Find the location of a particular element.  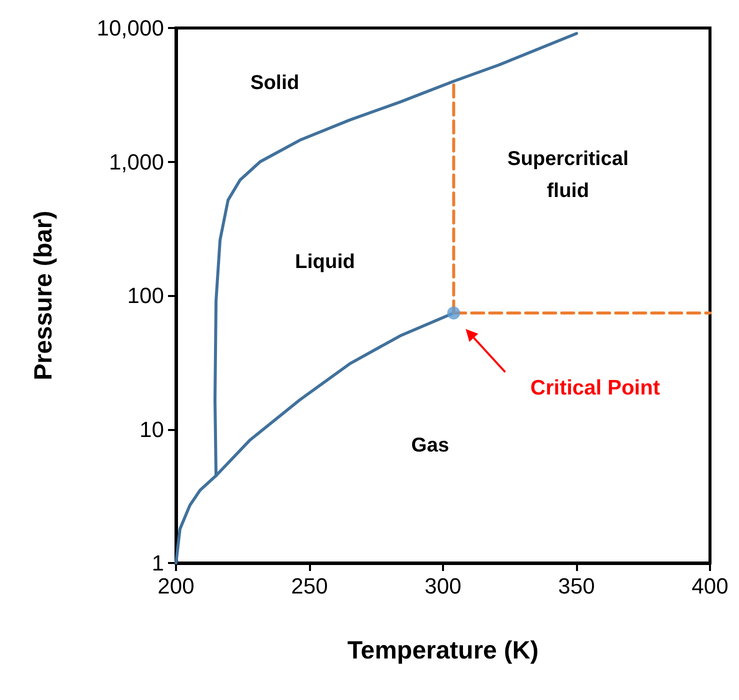

x-tick-label: 350 is located at coordinates (576, 586).